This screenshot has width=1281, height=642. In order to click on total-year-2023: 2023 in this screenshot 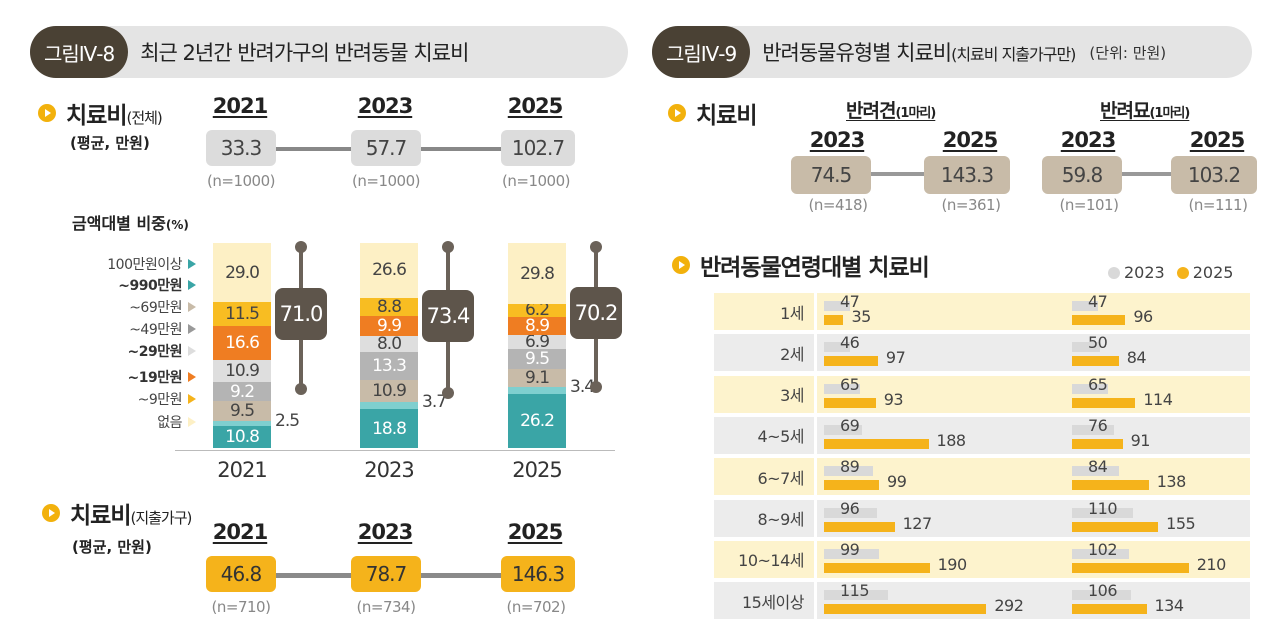, I will do `click(385, 106)`.